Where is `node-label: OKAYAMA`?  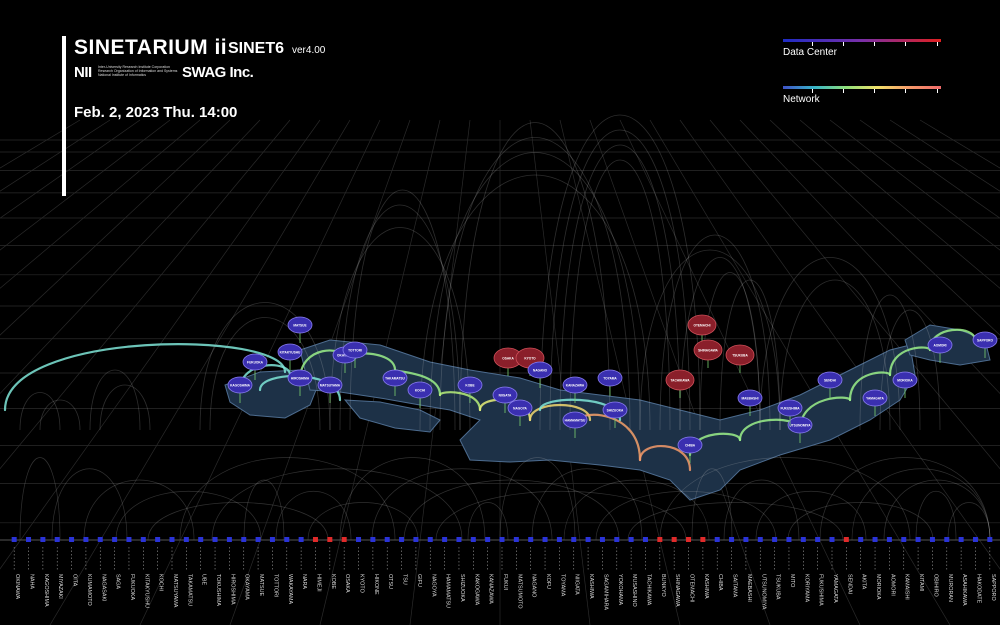
node-label: OKAYAMA is located at coordinates (345, 356).